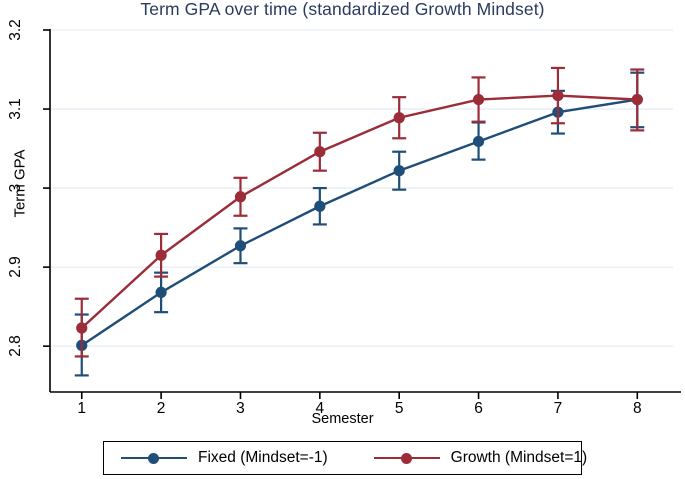 Image resolution: width=685 pixels, height=479 pixels. Describe the element at coordinates (161, 408) in the screenshot. I see `x-tick-label: 2` at that location.